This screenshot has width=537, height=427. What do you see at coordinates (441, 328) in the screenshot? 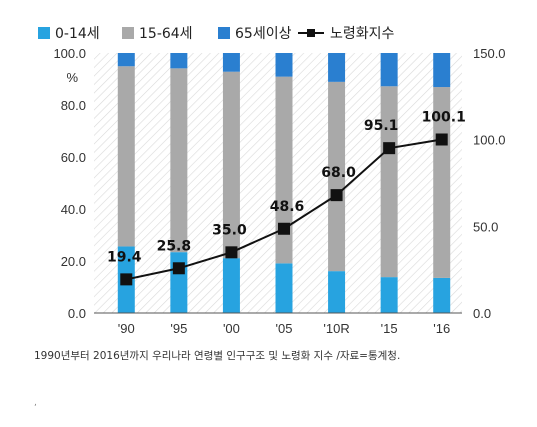
I see `x-tick: '16` at bounding box center [441, 328].